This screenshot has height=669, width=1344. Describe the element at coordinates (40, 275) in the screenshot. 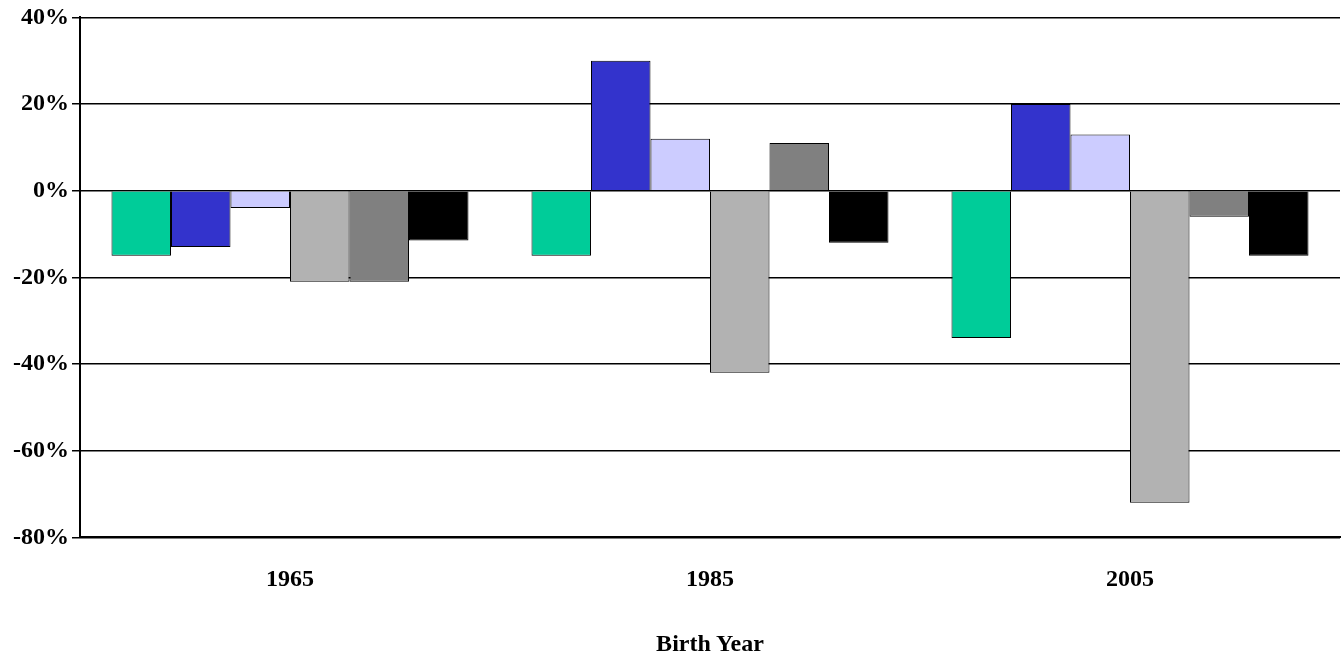

I see `y-tick-label: -20%` at that location.